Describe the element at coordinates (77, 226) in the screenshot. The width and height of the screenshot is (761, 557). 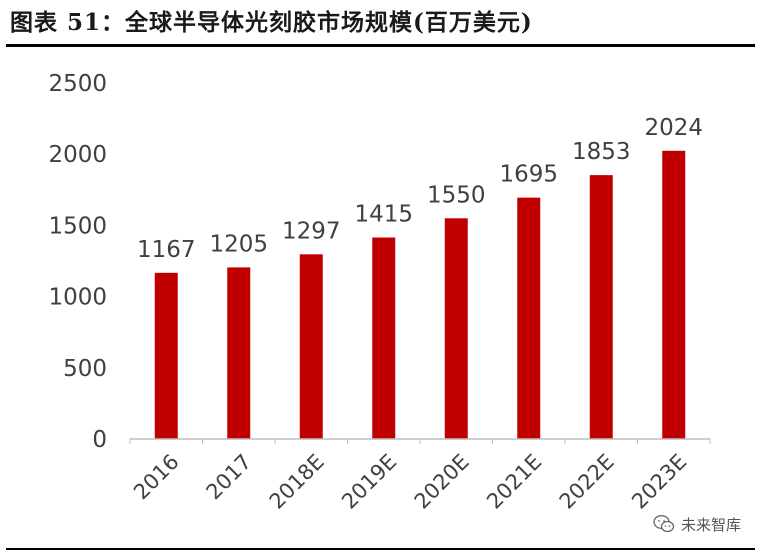
I see `y-tick-label: 1500` at that location.